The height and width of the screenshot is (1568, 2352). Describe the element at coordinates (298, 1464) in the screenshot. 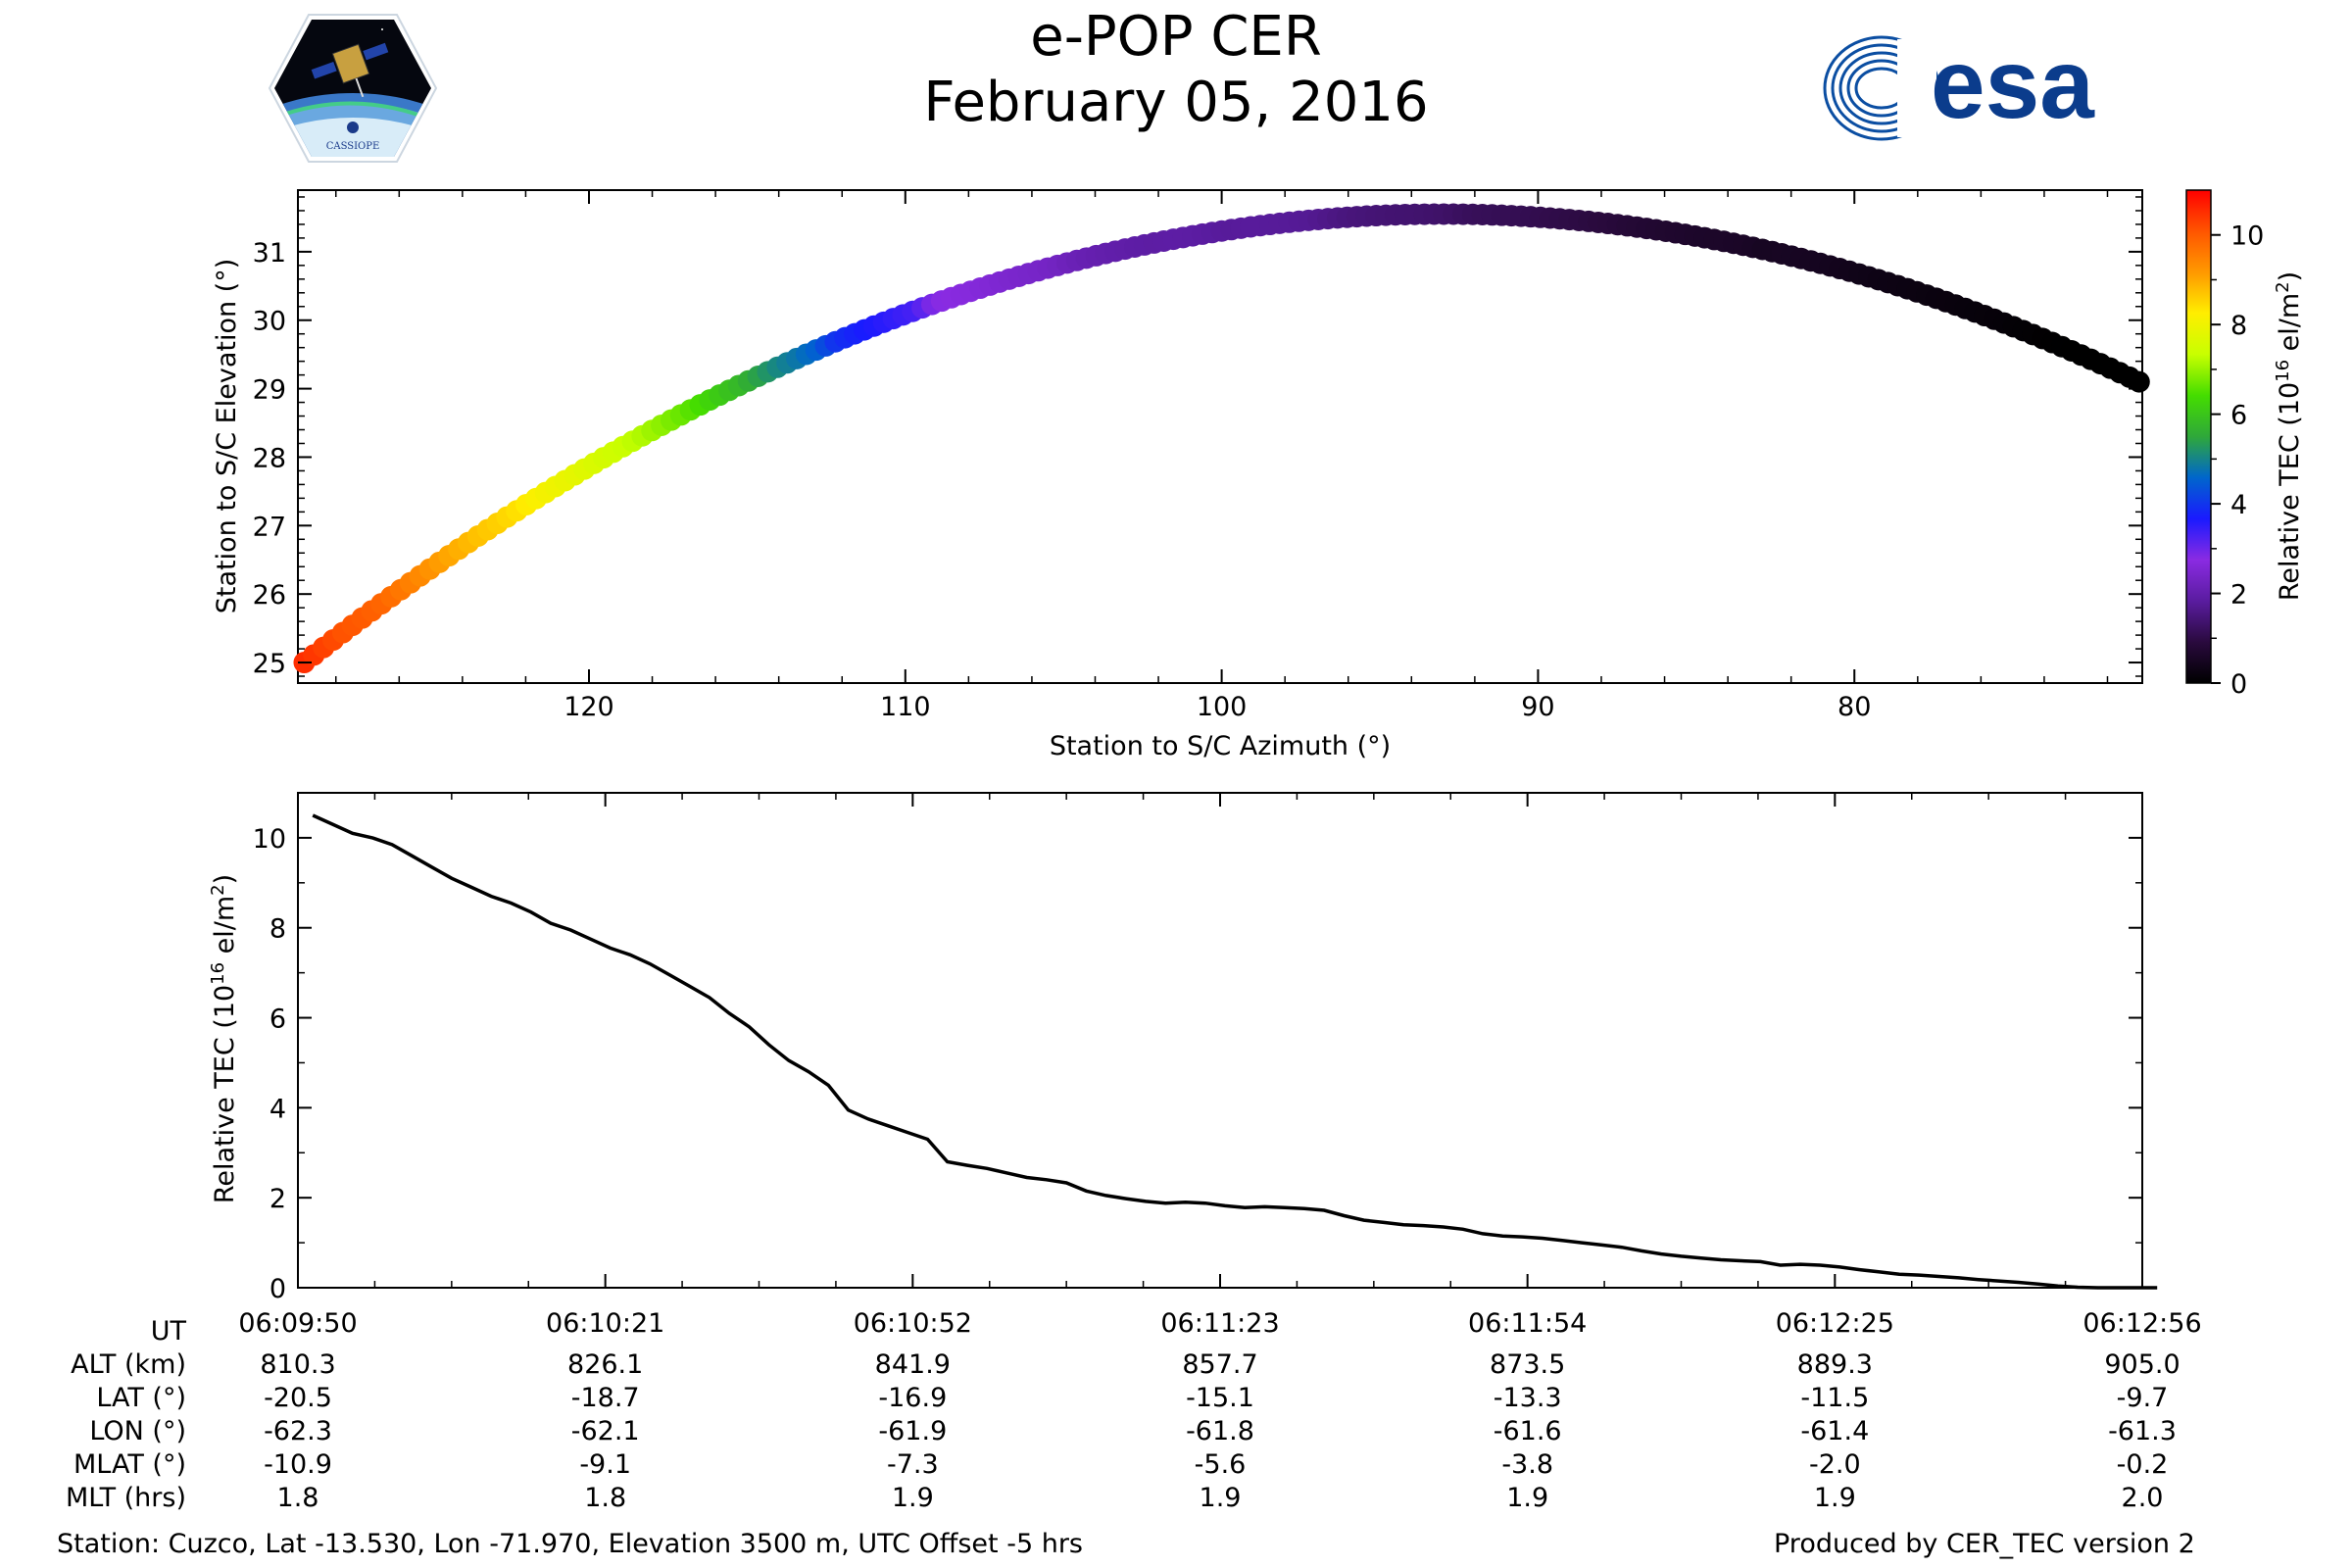

I see `table-cell: -10.9` at that location.